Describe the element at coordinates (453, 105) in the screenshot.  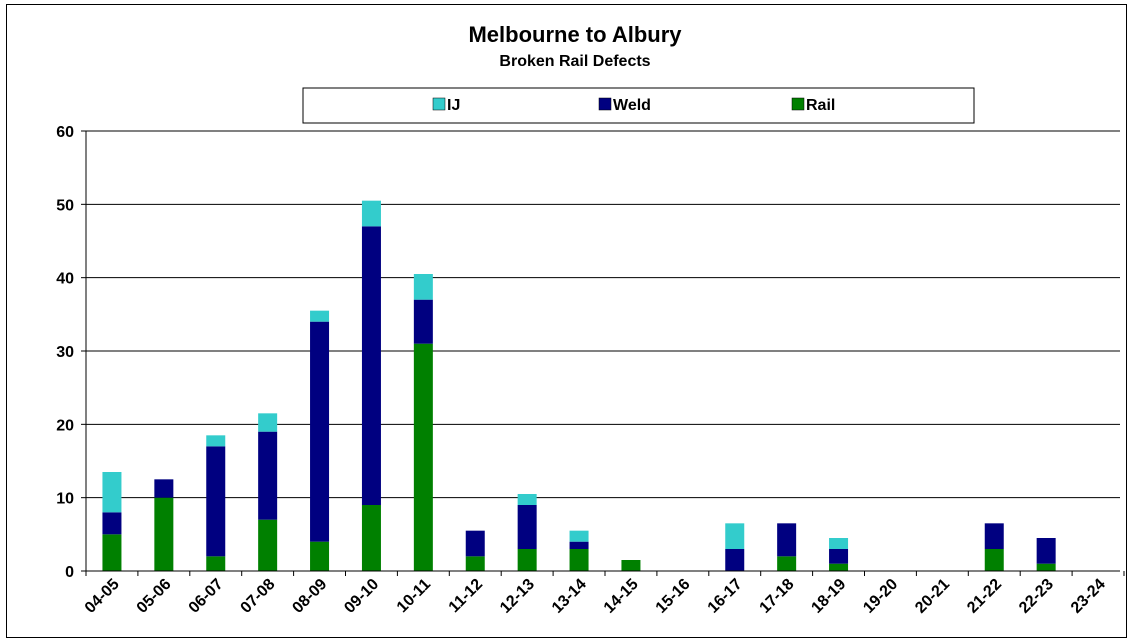
I see `legend-label-ij: IJ` at that location.